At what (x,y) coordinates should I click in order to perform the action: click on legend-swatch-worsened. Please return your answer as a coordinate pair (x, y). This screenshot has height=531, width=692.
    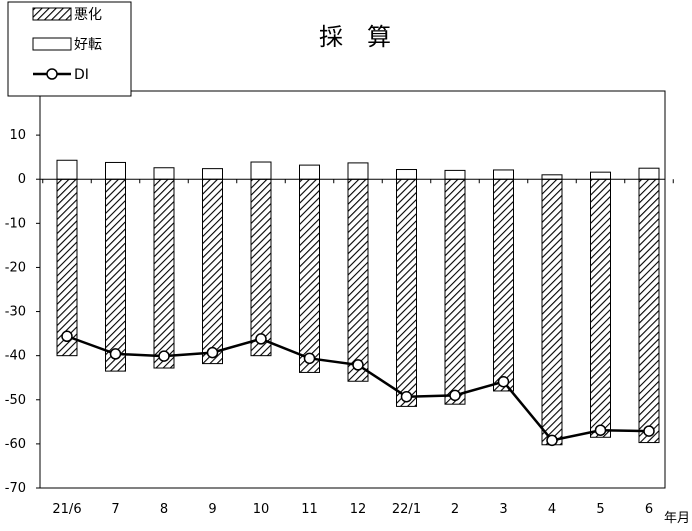
    Looking at the image, I should click on (52, 14).